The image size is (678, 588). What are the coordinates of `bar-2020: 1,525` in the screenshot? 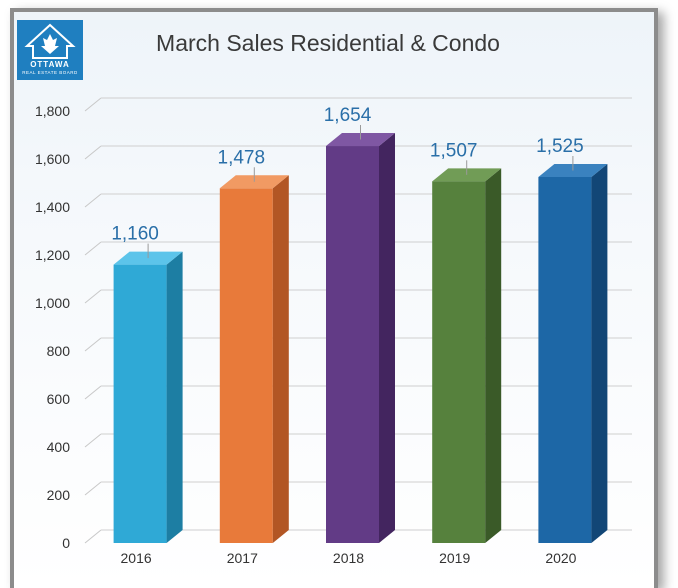 It's located at (572, 339).